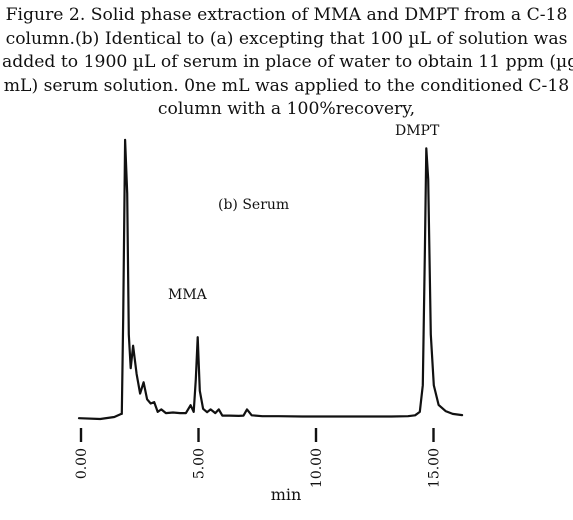  What do you see at coordinates (200, 463) in the screenshot?
I see `x-tick-label: 5.00` at bounding box center [200, 463].